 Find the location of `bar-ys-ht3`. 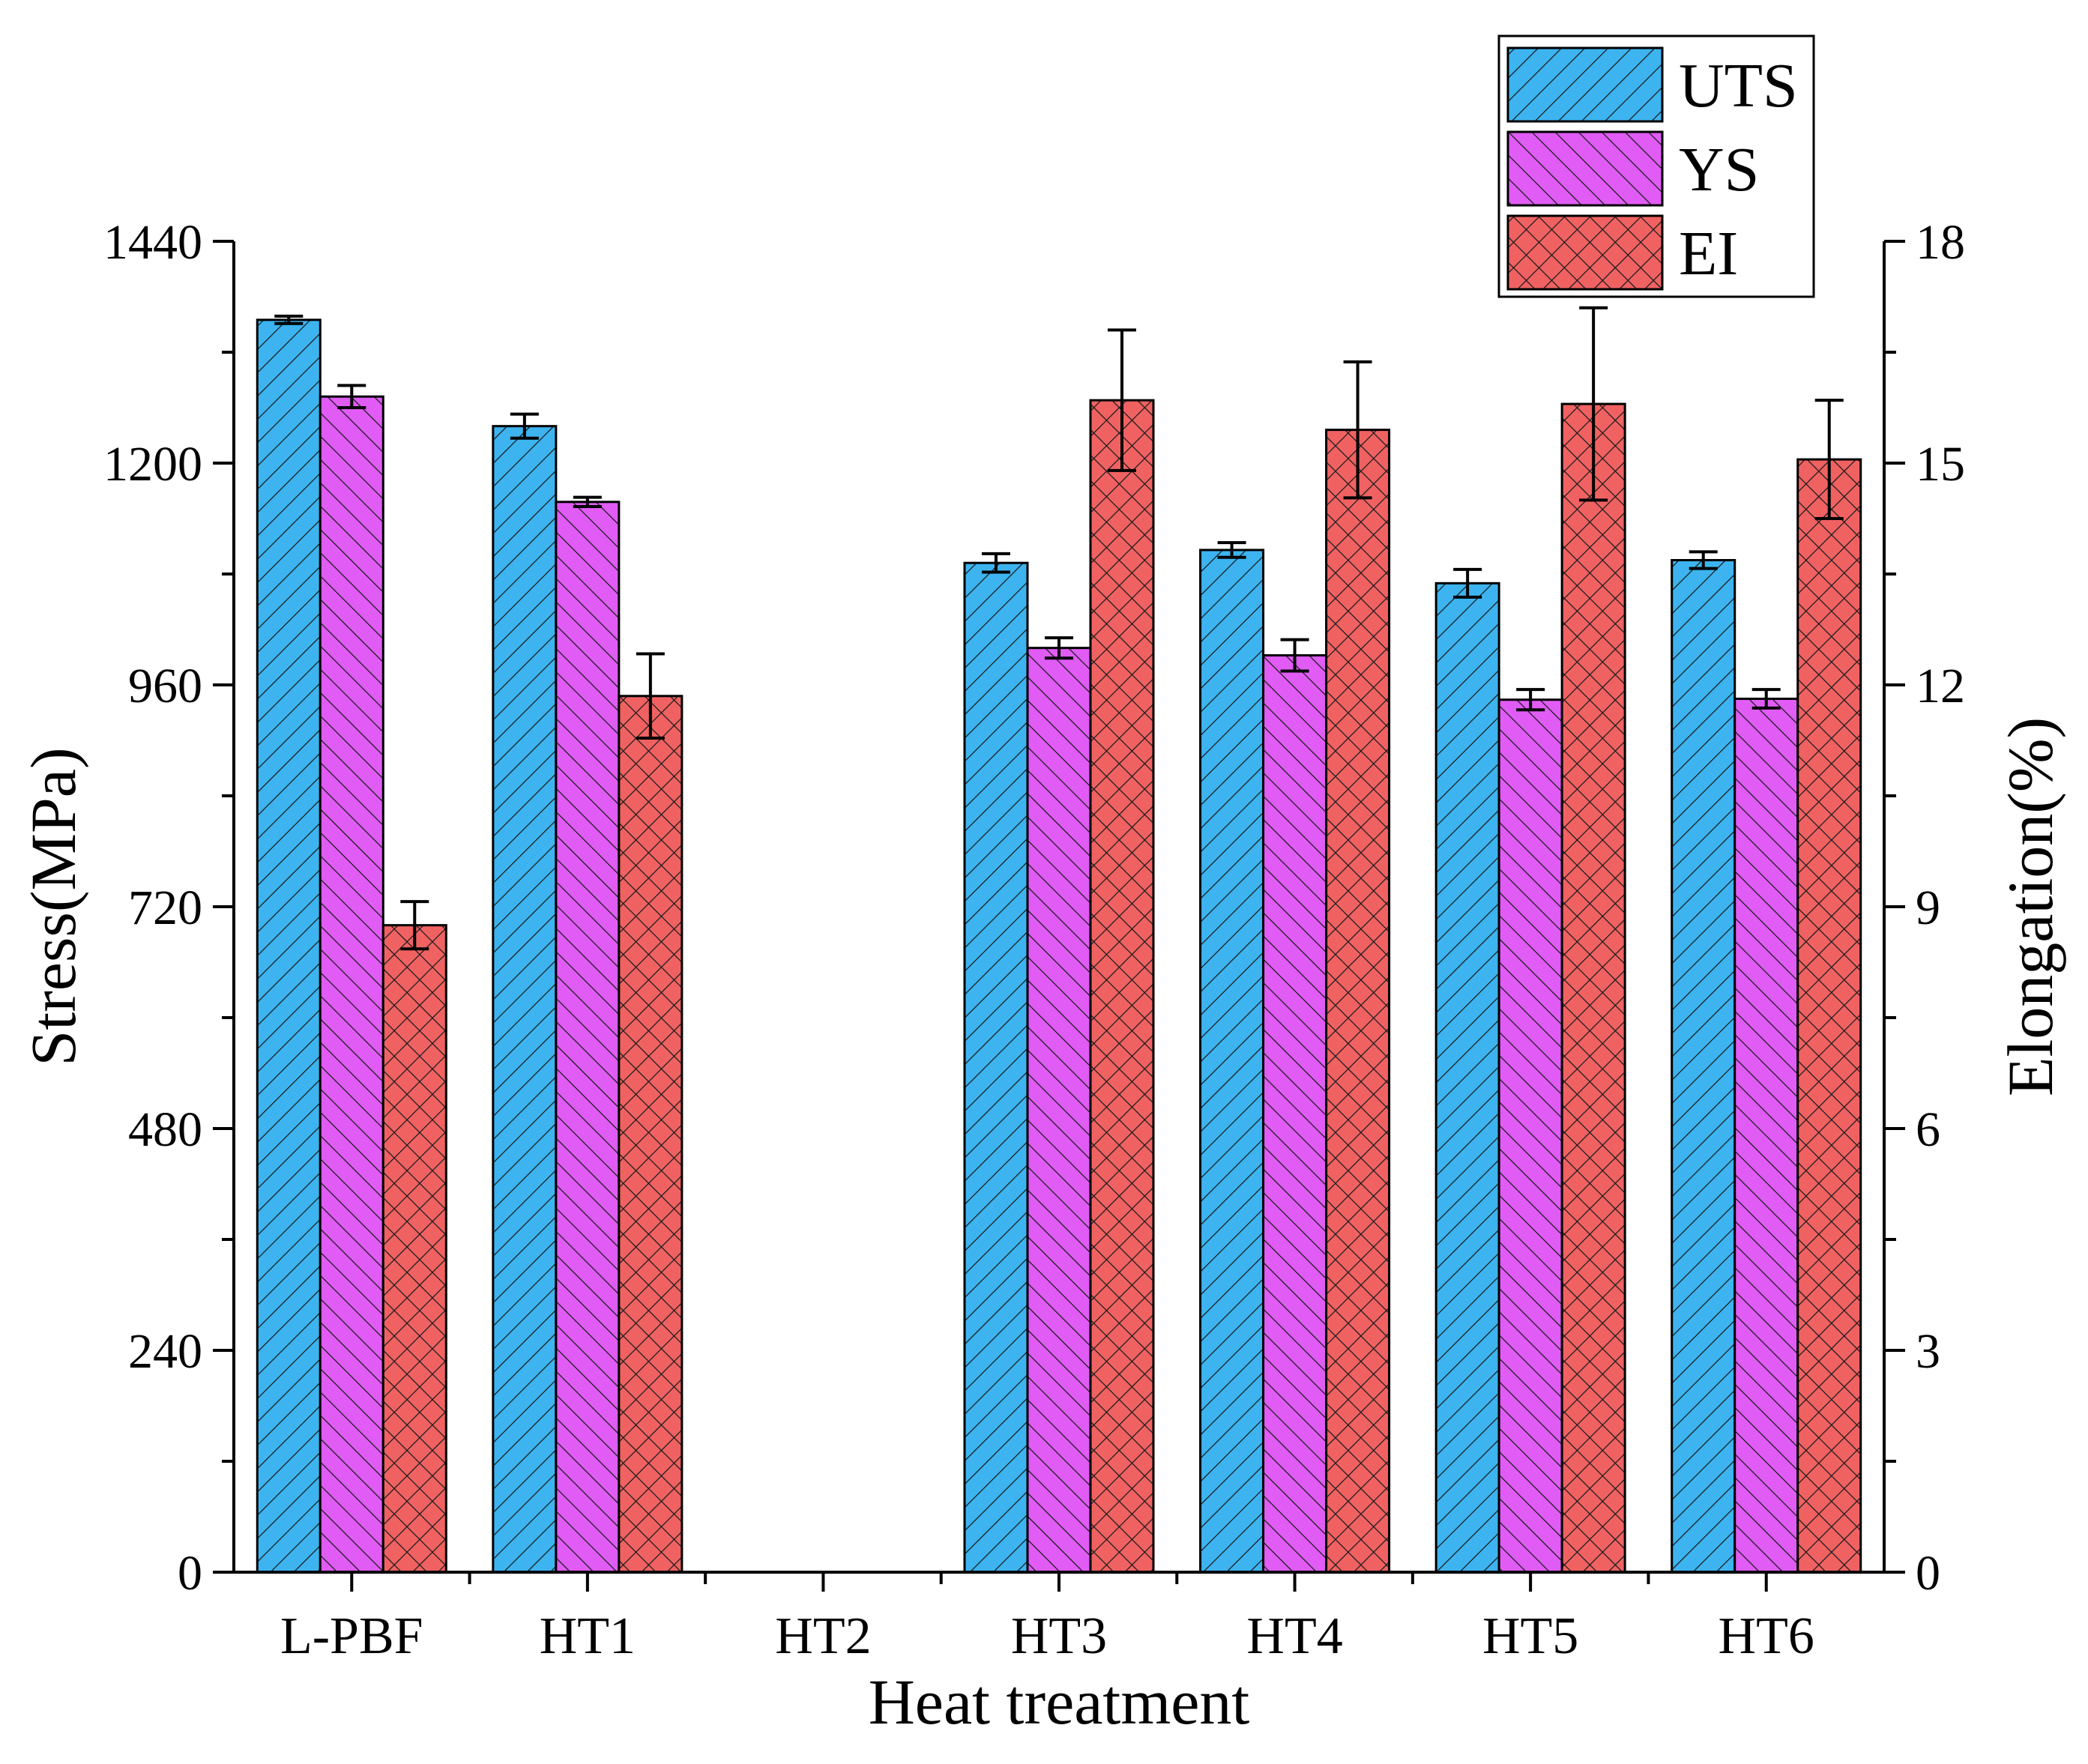

bar-ys-ht3 is located at coordinates (1059, 1110).